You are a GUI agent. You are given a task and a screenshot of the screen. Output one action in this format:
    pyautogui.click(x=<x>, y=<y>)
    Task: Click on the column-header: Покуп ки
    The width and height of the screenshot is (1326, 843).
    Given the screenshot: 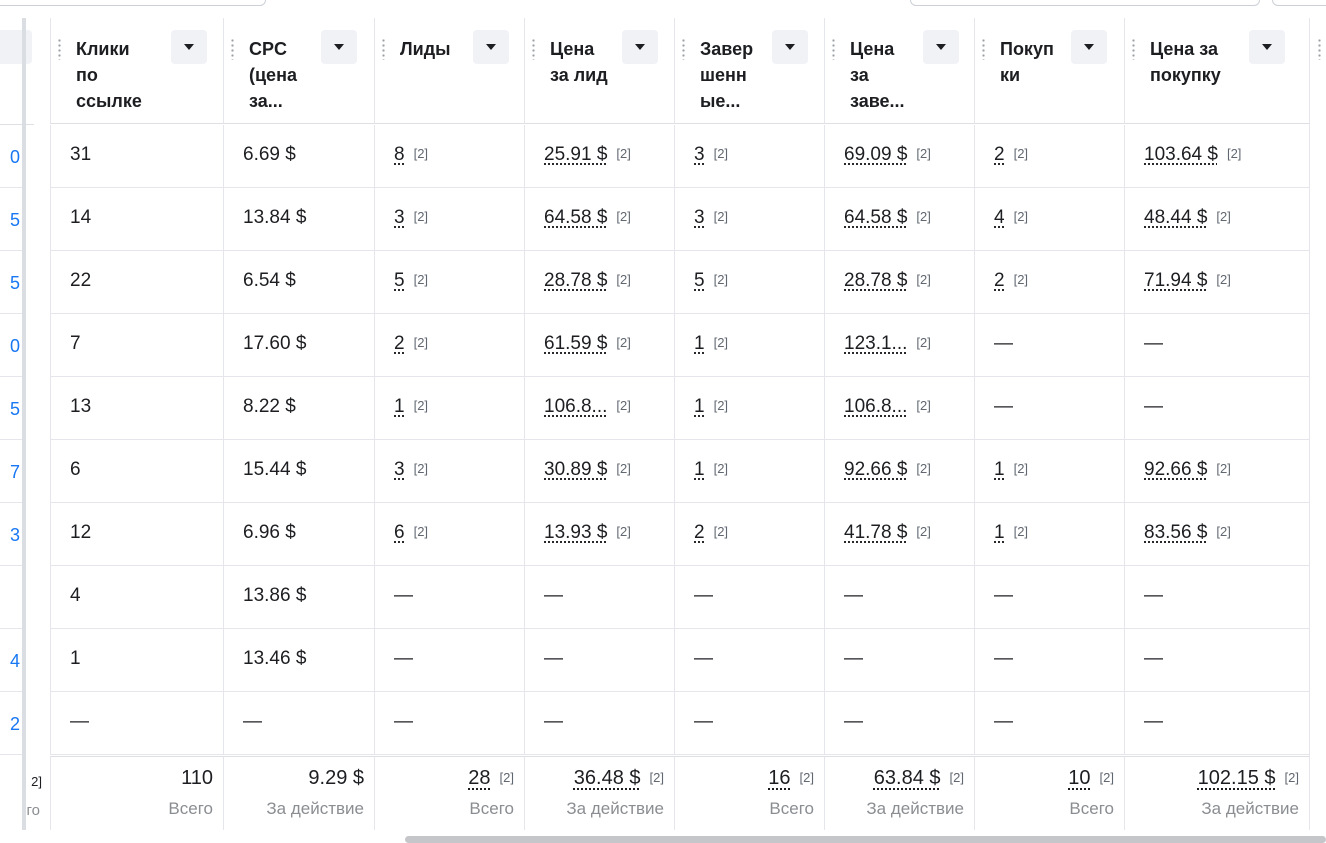 What is the action you would take?
    pyautogui.click(x=1049, y=71)
    